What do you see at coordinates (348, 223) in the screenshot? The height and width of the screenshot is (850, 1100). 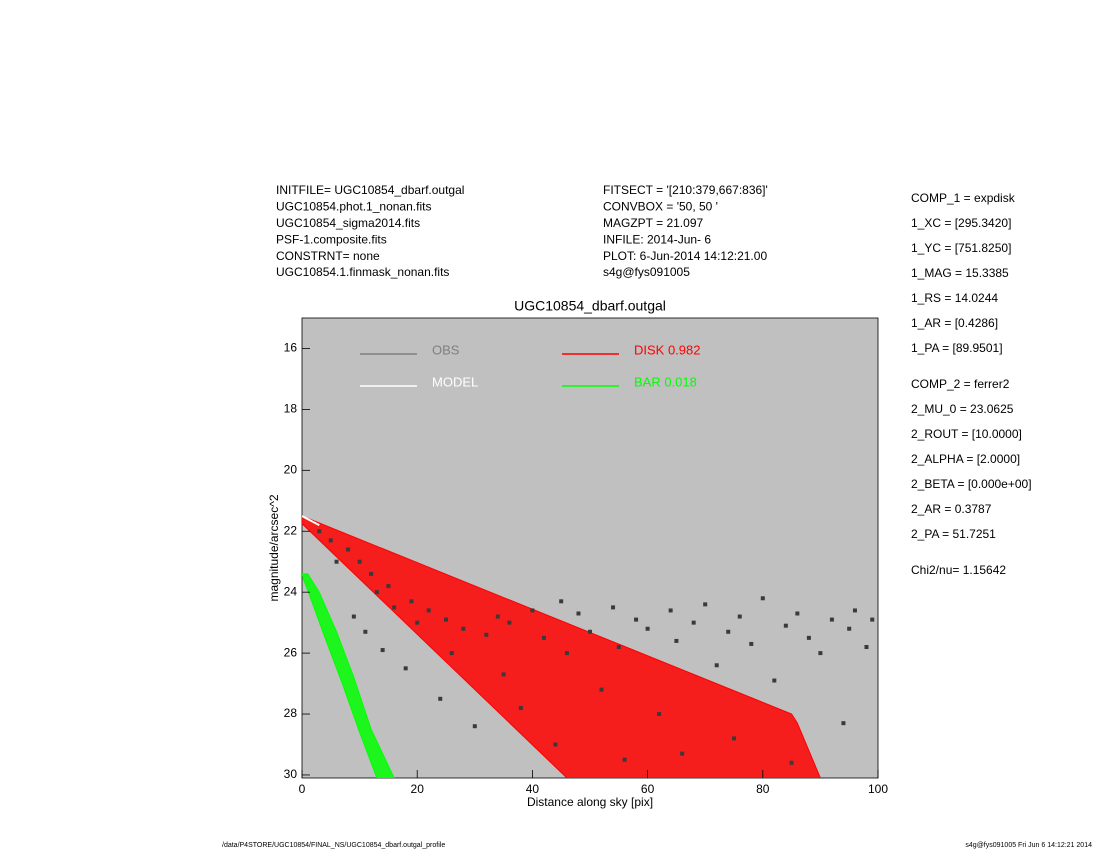 I see `header-line: UGC10854_sigma2014.fits` at bounding box center [348, 223].